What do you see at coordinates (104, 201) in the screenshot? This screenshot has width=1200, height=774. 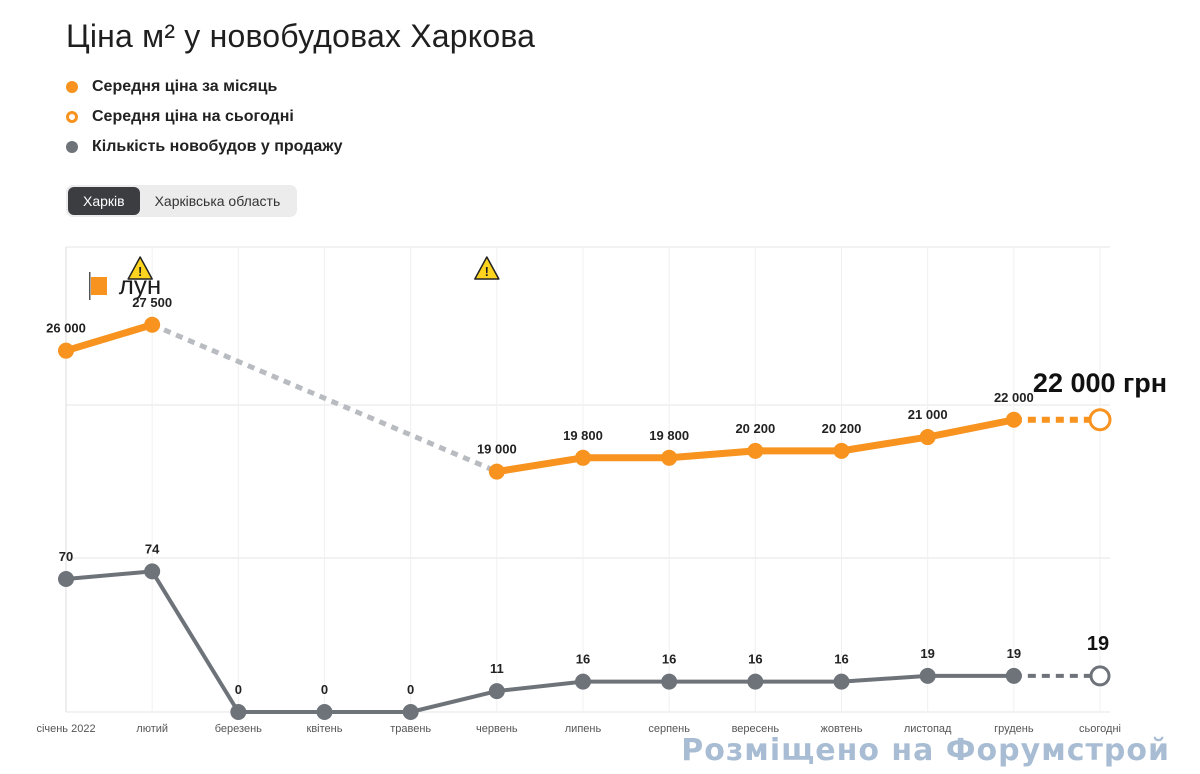 I see `tab-kharkiv: Харків` at bounding box center [104, 201].